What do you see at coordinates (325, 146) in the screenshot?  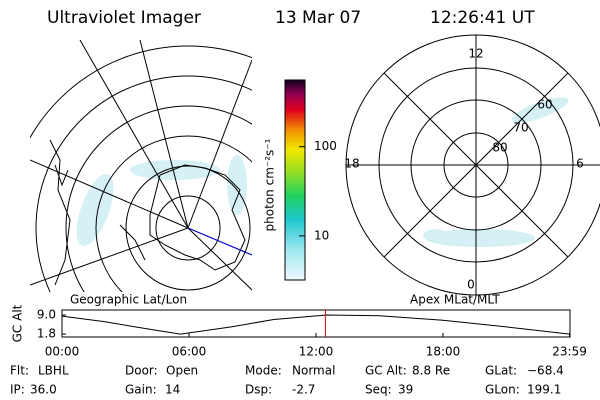 I see `colorbar-tick-label: 100` at bounding box center [325, 146].